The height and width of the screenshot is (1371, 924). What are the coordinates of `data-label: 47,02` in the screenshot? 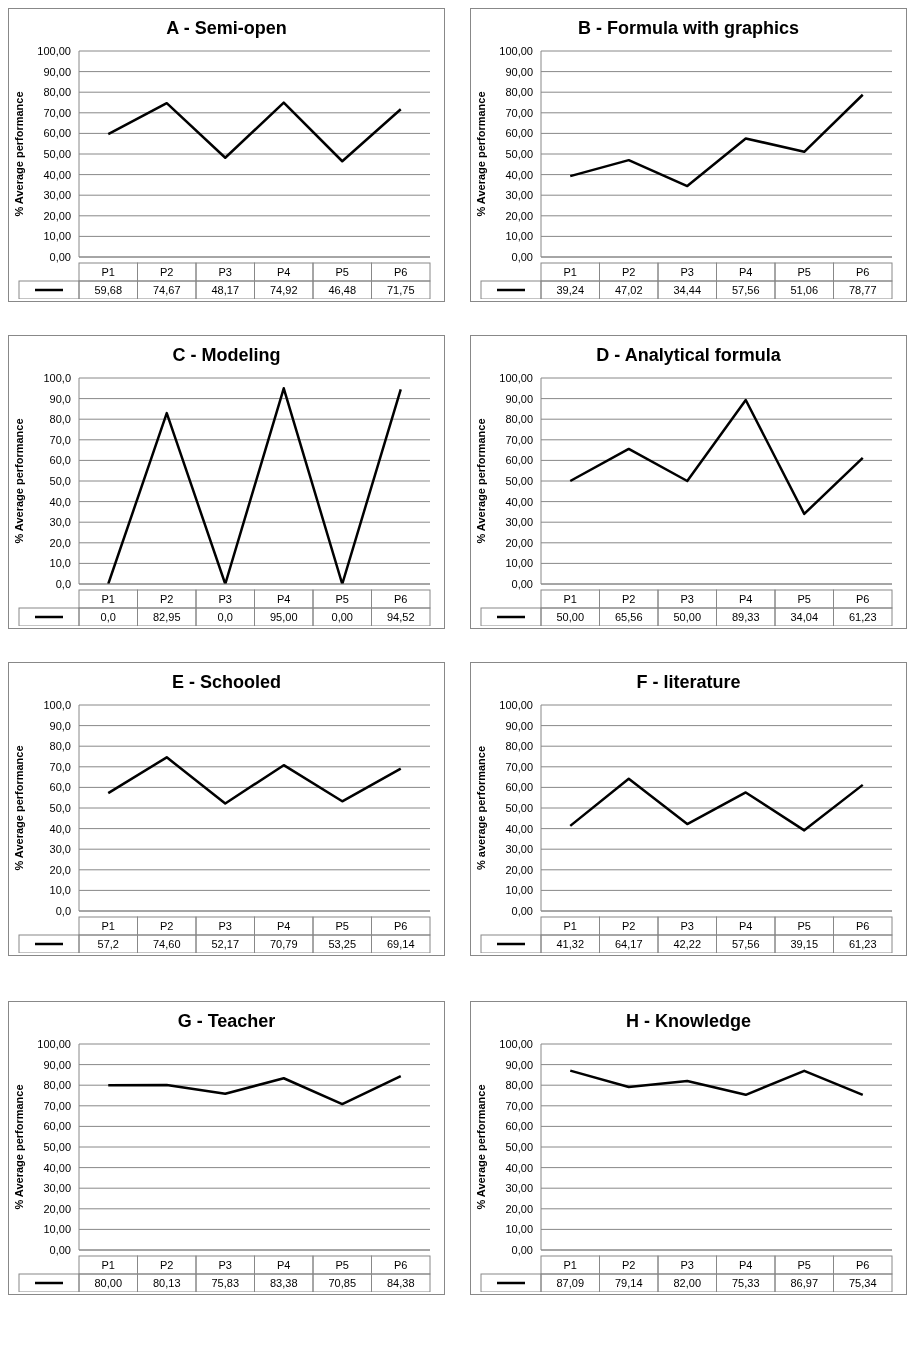 It's located at (628, 290).